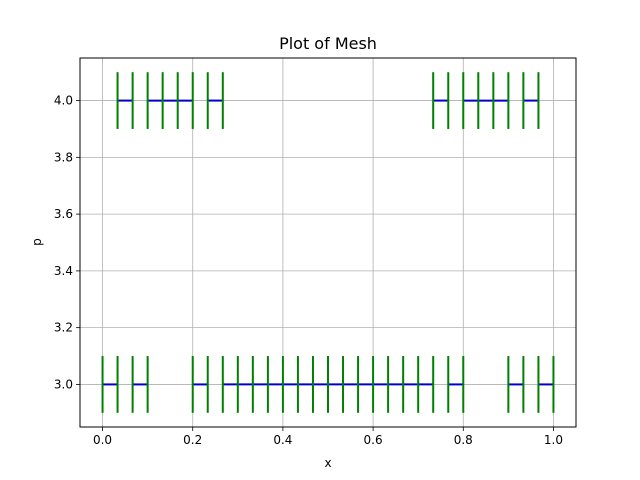  Describe the element at coordinates (373, 440) in the screenshot. I see `x-tick-label: 0.6` at that location.